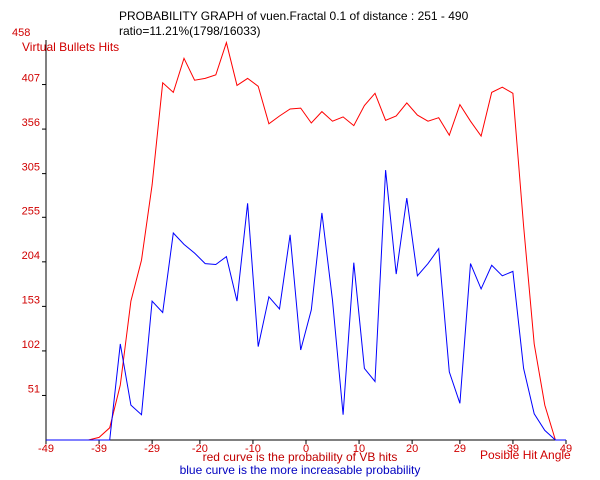 The height and width of the screenshot is (480, 600). Describe the element at coordinates (200, 449) in the screenshot. I see `x-tick-label: -20` at that location.